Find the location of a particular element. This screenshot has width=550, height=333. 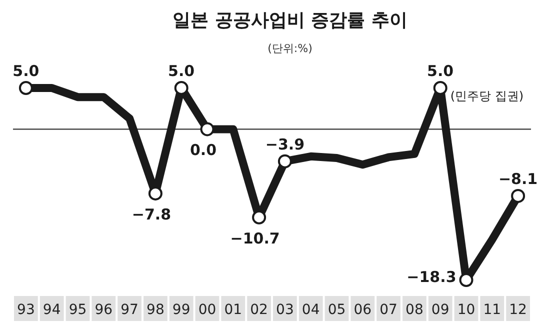

x-tick-label: 06 is located at coordinates (363, 310).